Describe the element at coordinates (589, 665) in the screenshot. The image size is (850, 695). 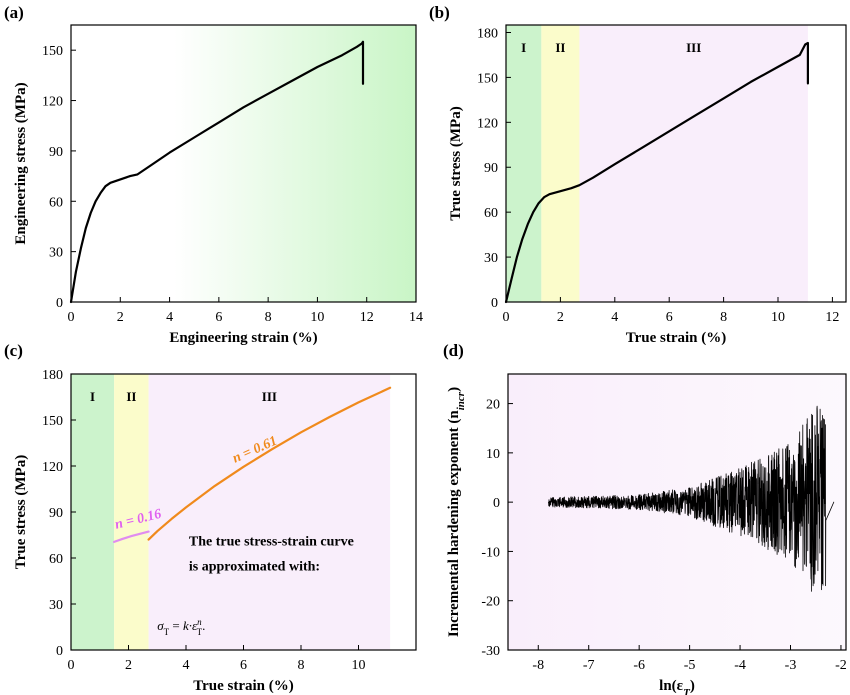
I see `x-tick-label: -7` at that location.